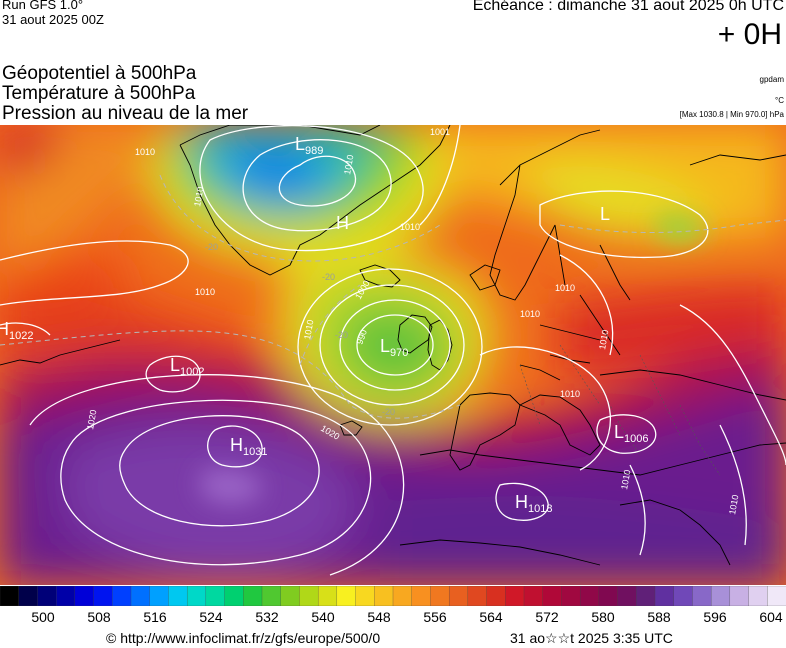 The width and height of the screenshot is (786, 648). I want to click on color-scale-tick: 540, so click(323, 617).